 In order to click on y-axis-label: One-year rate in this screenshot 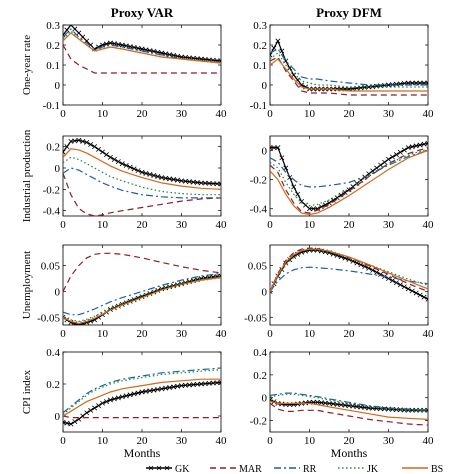, I will do `click(27, 65)`.